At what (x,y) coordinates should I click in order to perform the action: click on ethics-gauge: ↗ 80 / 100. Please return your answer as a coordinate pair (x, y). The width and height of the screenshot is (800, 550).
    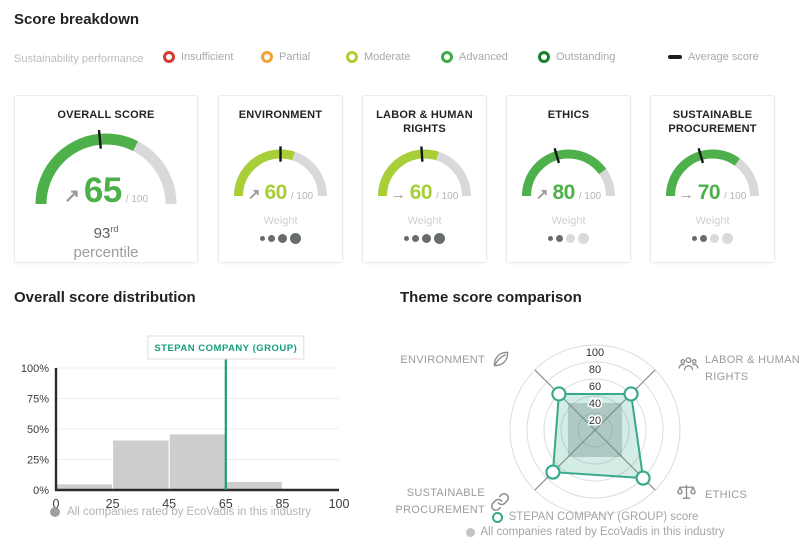
    Looking at the image, I should click on (568, 171).